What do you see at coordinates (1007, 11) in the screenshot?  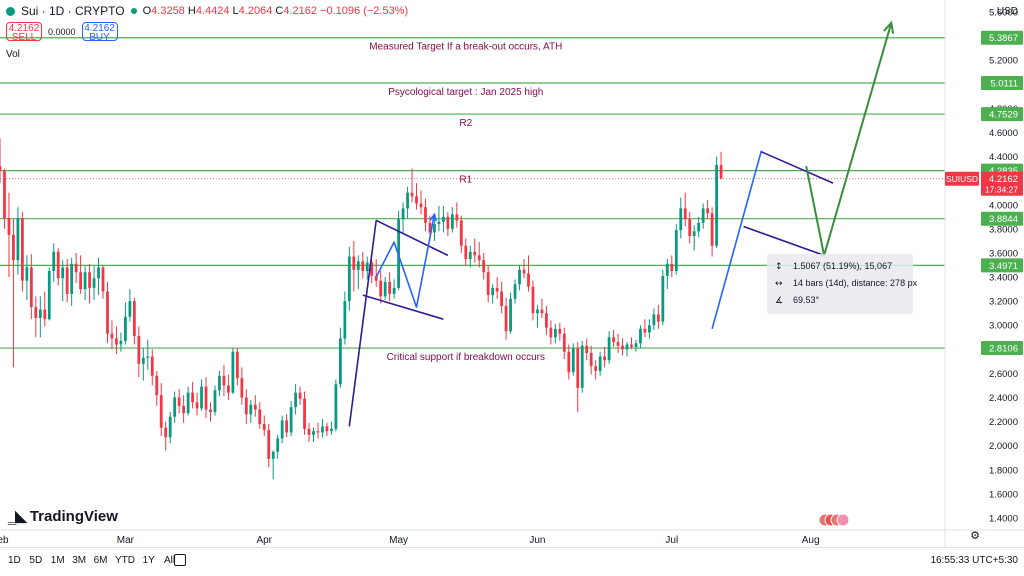 I see `currency-label: USD` at bounding box center [1007, 11].